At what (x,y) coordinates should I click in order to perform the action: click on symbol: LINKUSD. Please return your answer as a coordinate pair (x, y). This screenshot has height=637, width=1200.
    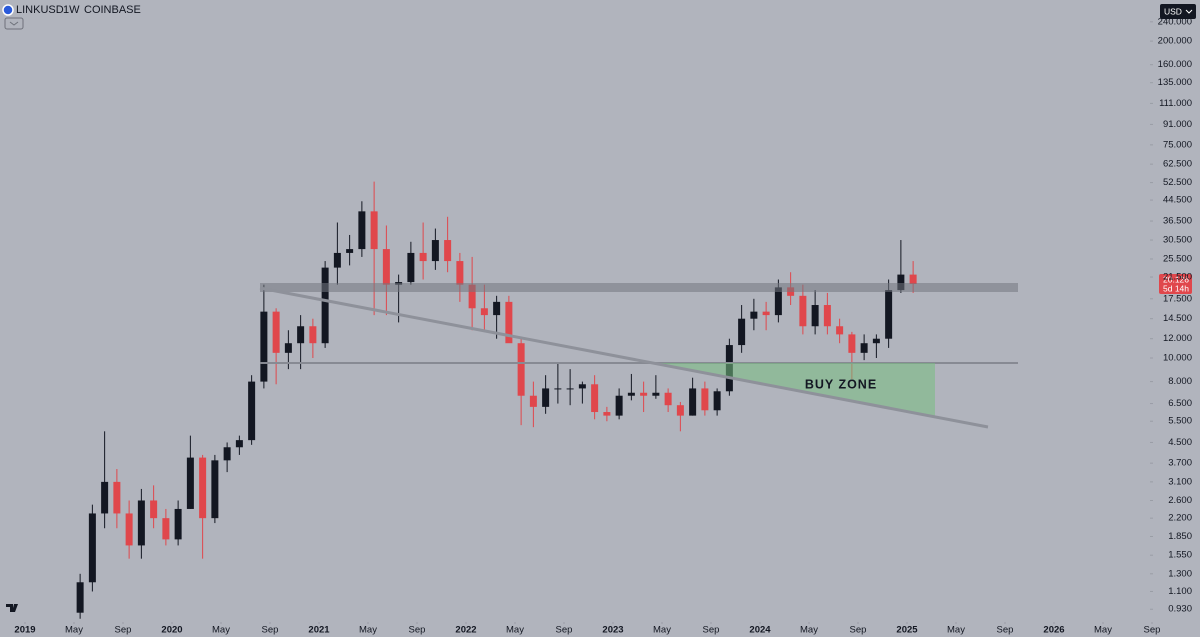
    Looking at the image, I should click on (40, 10).